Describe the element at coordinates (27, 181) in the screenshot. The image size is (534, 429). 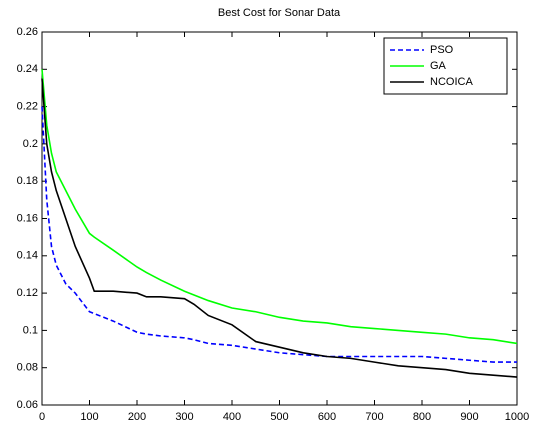
I see `y-tick-label: 0.18` at that location.